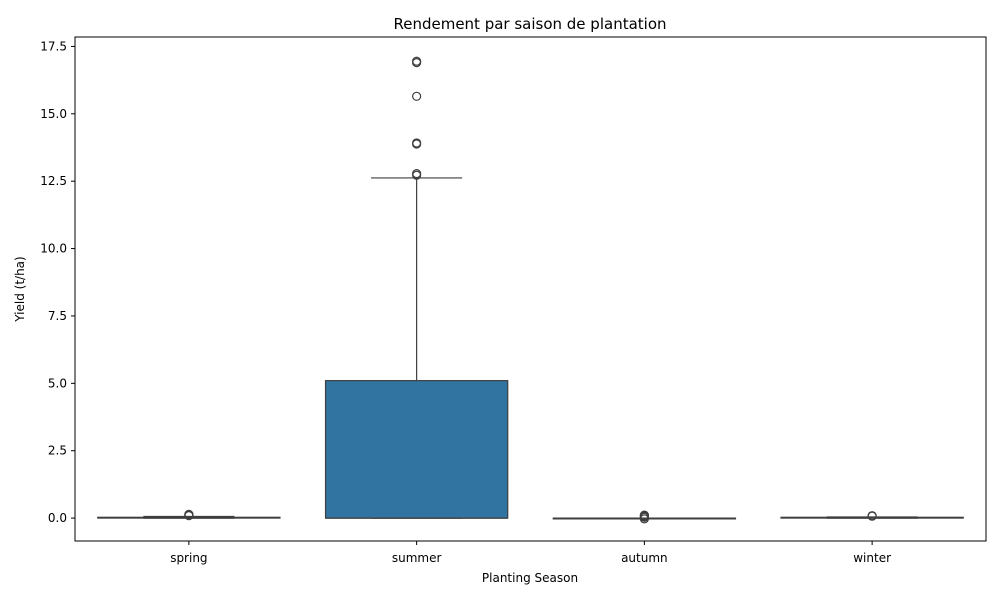 Image resolution: width=1000 pixels, height=600 pixels. I want to click on y-tick-label: 2.5, so click(57, 451).